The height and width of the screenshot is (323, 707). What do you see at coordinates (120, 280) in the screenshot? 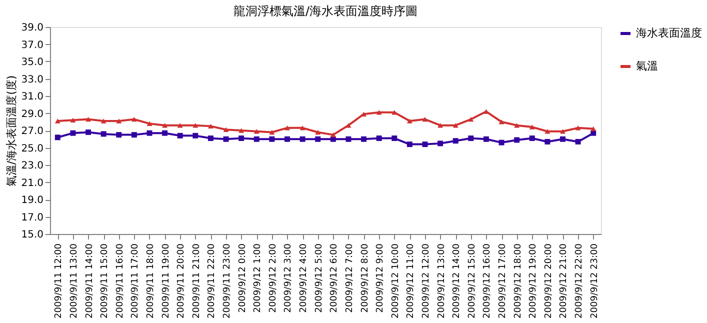
I see `x-tick-label: 2009/9/11 16:00` at bounding box center [120, 280].